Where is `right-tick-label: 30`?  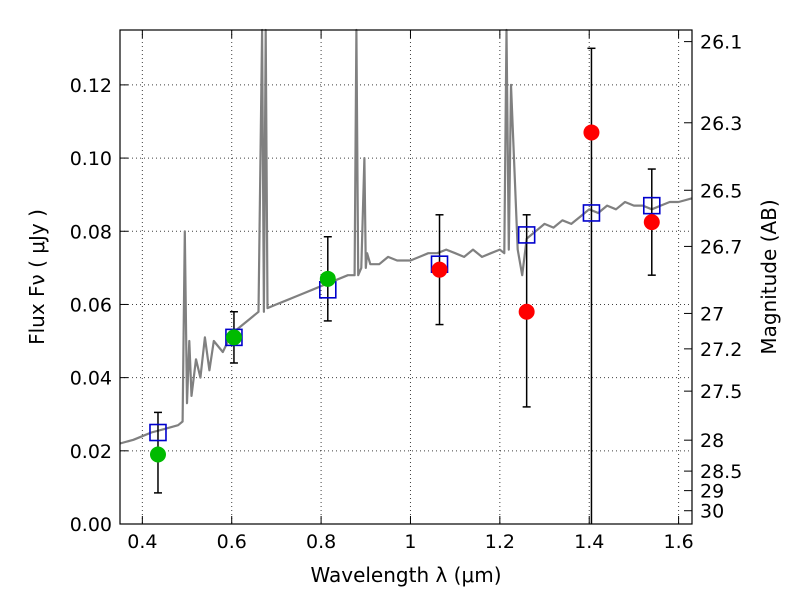
right-tick-label: 30 is located at coordinates (712, 512).